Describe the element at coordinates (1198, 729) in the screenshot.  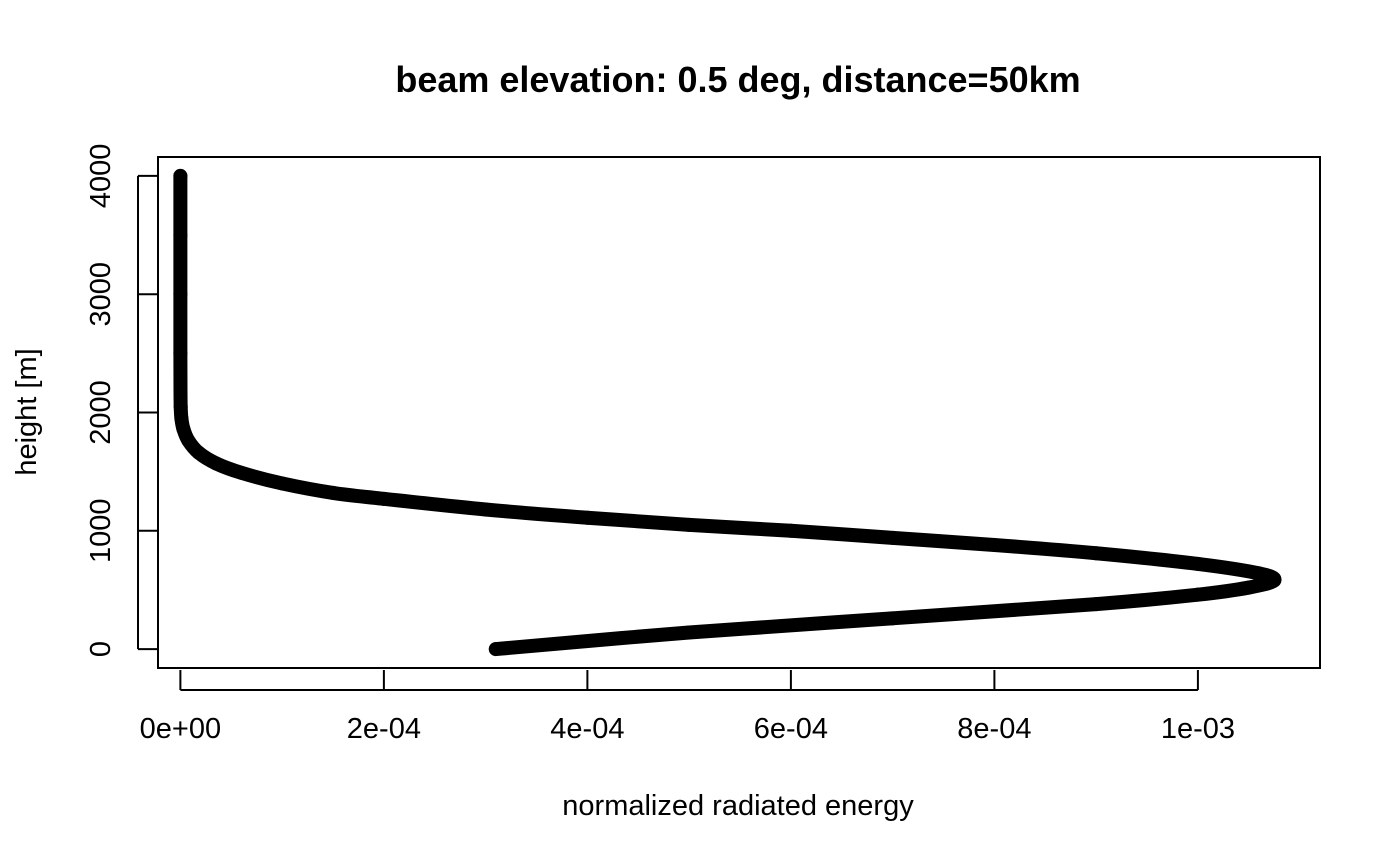
I see `x-tick-label: 1e-03` at that location.